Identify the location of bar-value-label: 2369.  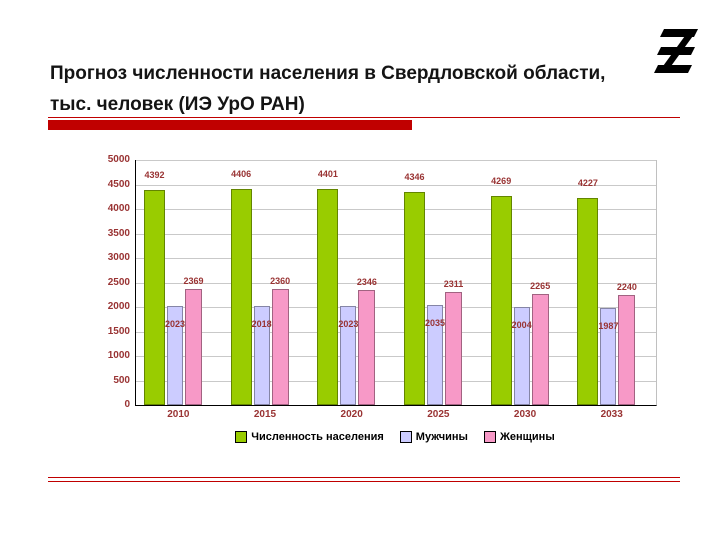
(193, 280).